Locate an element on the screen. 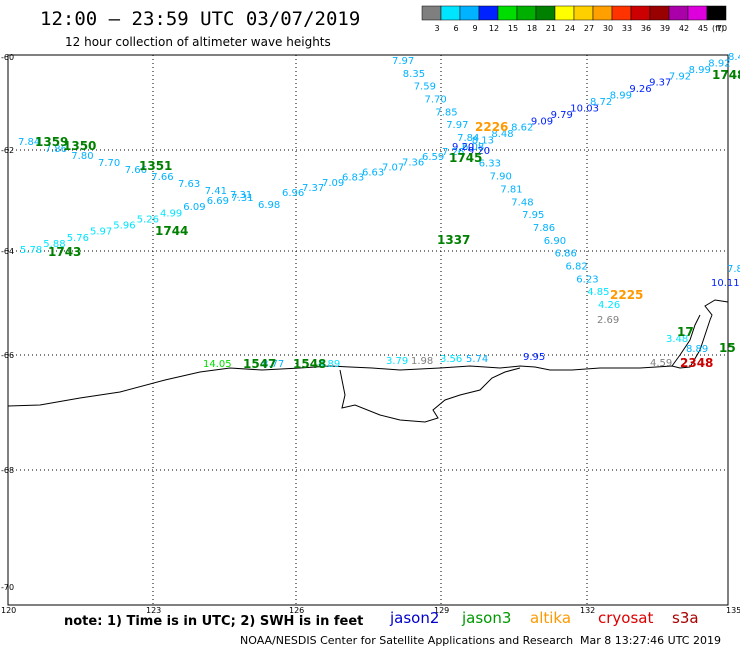  wave-label: 8.89 is located at coordinates (697, 349).